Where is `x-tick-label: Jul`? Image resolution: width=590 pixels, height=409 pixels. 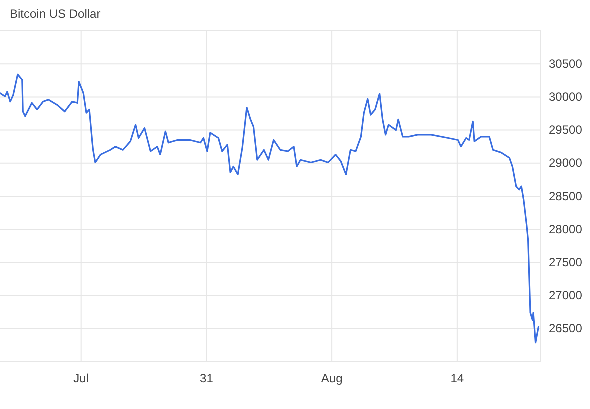 x-tick-label: Jul is located at coordinates (82, 379).